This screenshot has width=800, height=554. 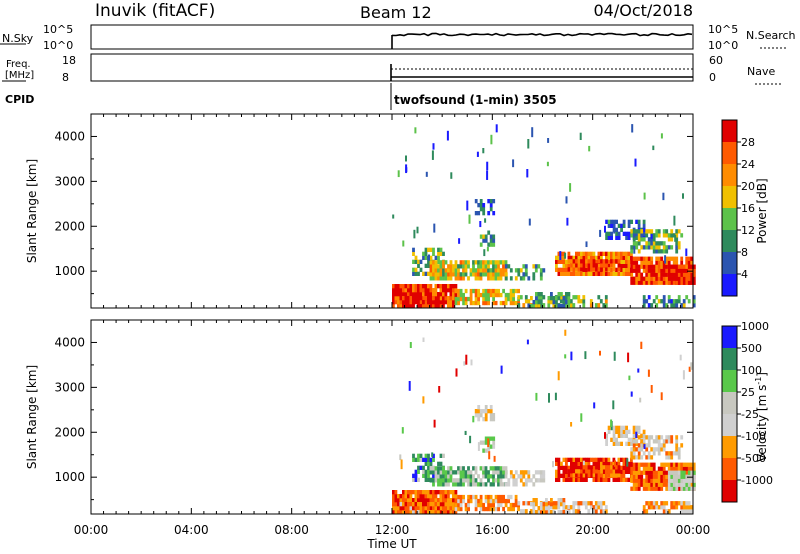 I want to click on colorbar-tick-label: 1000, so click(x=755, y=326).